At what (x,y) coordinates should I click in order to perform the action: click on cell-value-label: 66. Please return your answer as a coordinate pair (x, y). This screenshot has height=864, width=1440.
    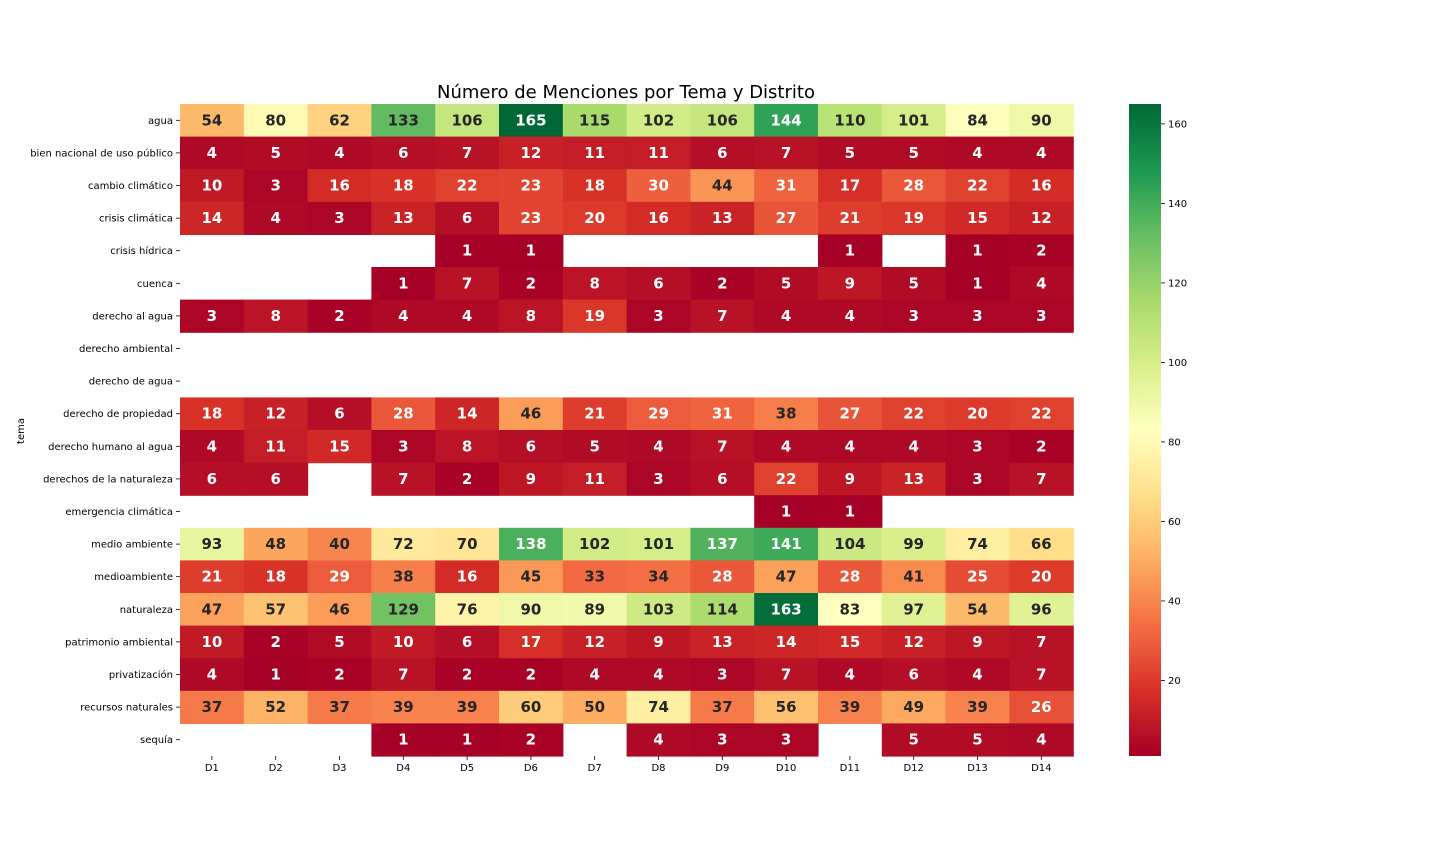
    Looking at the image, I should click on (1041, 544).